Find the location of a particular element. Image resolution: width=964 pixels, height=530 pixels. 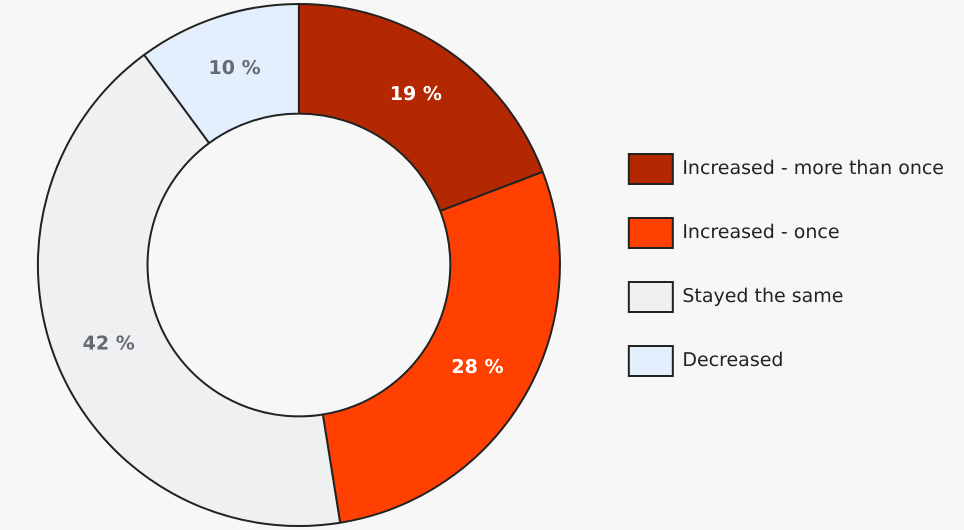

data-label: 10 % is located at coordinates (234, 68).